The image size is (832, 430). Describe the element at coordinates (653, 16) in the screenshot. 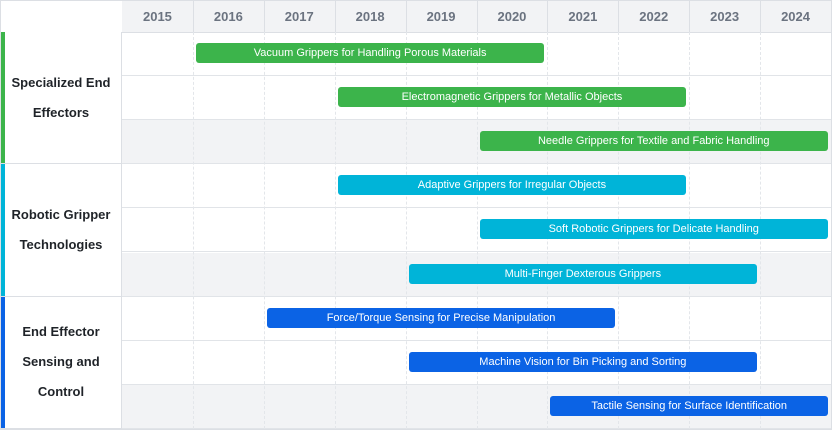

I see `year-label-2022: 2022` at that location.